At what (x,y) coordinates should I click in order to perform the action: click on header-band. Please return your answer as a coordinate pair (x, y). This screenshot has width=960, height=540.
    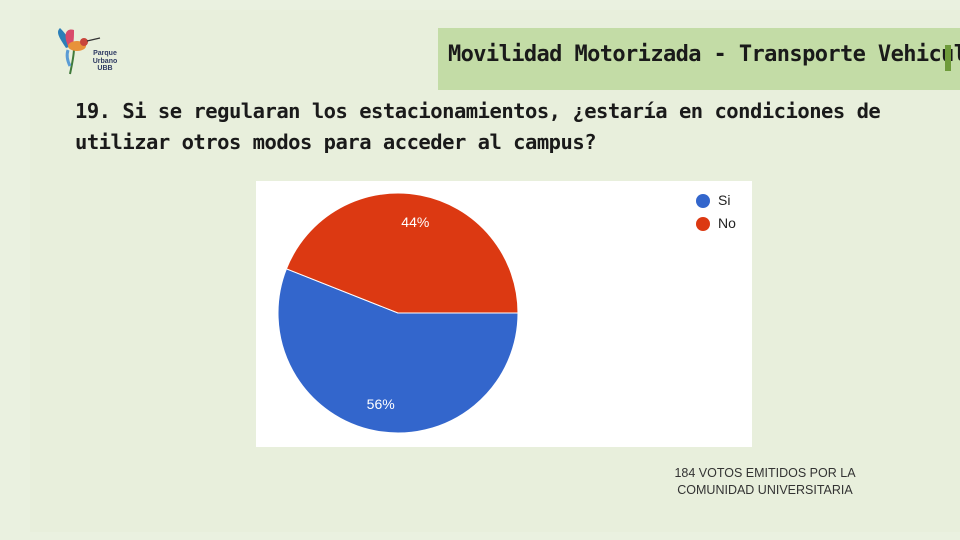
    Looking at the image, I should click on (699, 59).